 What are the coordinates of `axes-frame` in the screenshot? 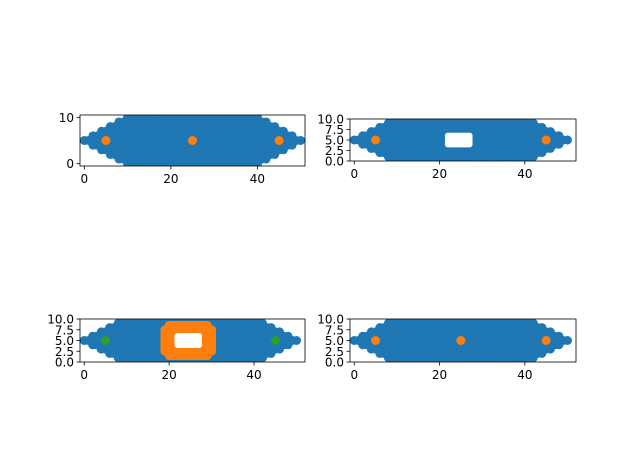 It's located at (192, 140).